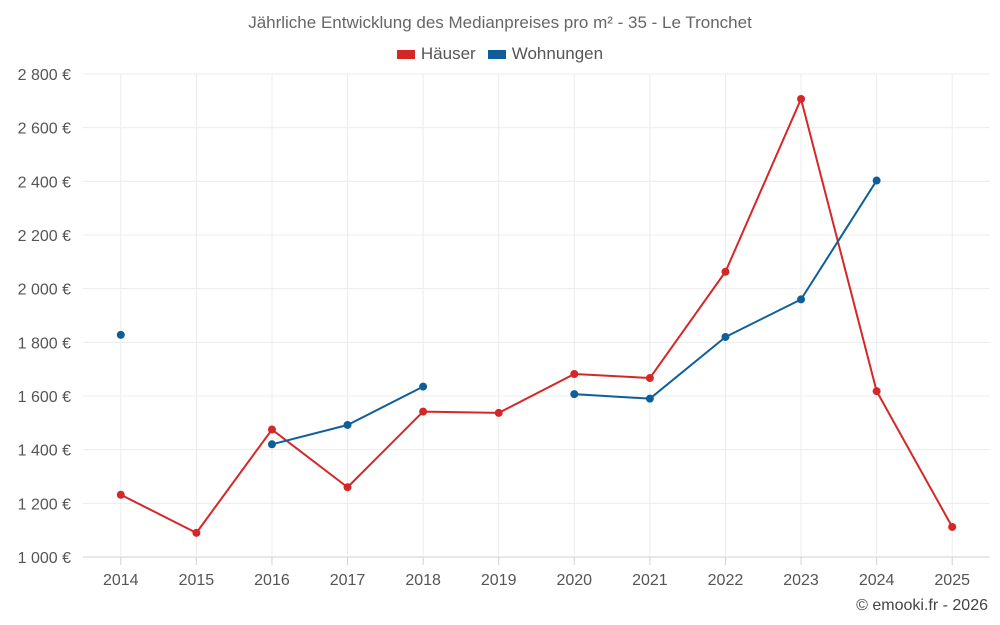 The height and width of the screenshot is (625, 1000). What do you see at coordinates (44, 236) in the screenshot?
I see `y-tick-label: 2 200 €` at bounding box center [44, 236].